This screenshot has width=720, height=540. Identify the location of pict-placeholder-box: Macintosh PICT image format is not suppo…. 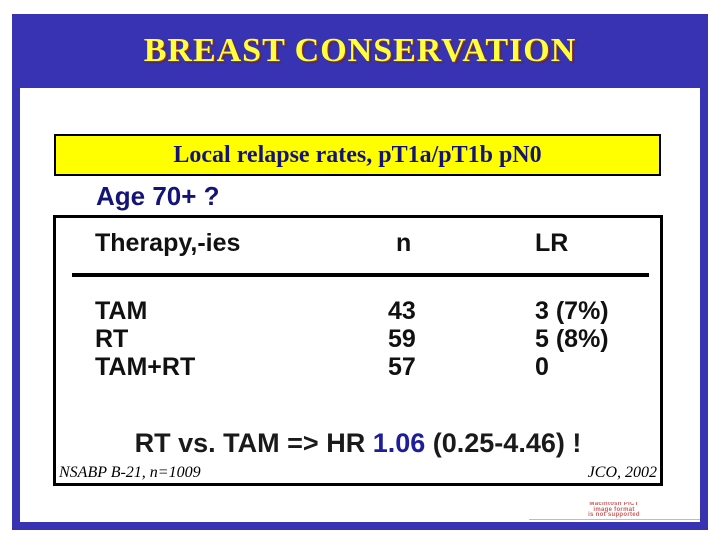
(614, 510).